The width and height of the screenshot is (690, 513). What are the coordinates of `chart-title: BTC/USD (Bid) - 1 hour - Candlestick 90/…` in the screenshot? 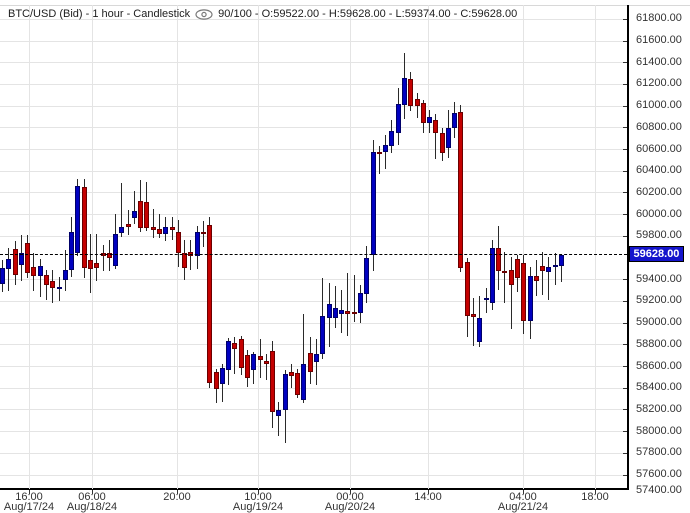 It's located at (262, 14).